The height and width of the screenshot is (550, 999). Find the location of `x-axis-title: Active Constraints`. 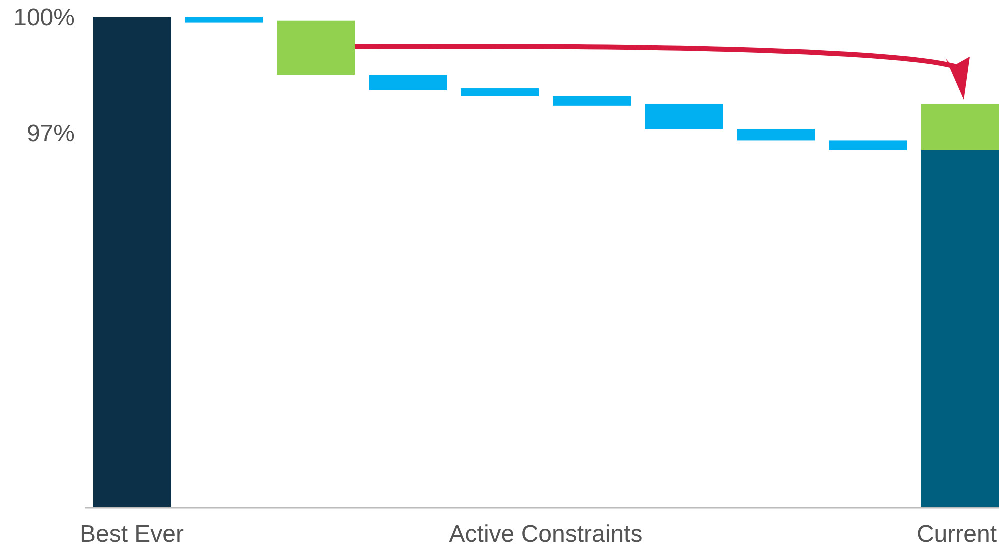

x-axis-title: Active Constraints is located at coordinates (546, 534).